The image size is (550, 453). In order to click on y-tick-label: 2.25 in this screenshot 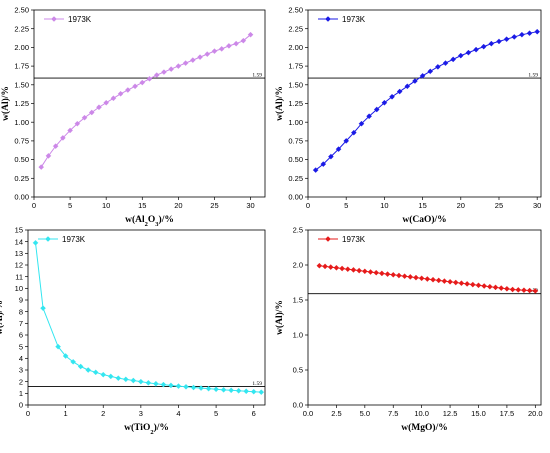, I will do `click(295, 28)`.